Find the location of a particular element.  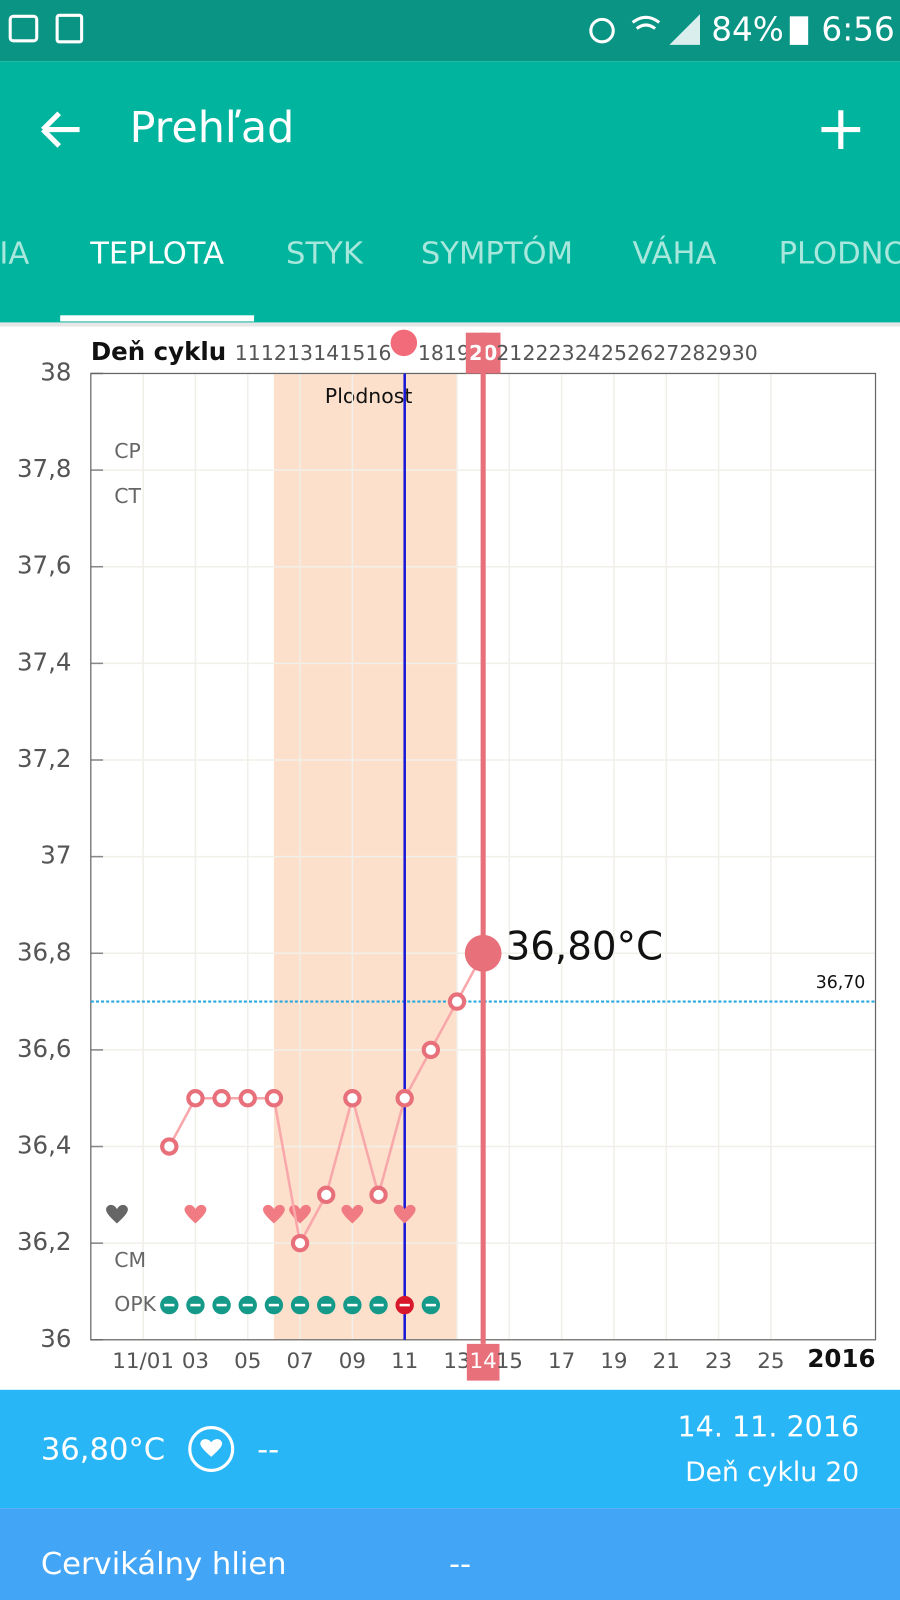

x-tick-label: 05 is located at coordinates (247, 1361).